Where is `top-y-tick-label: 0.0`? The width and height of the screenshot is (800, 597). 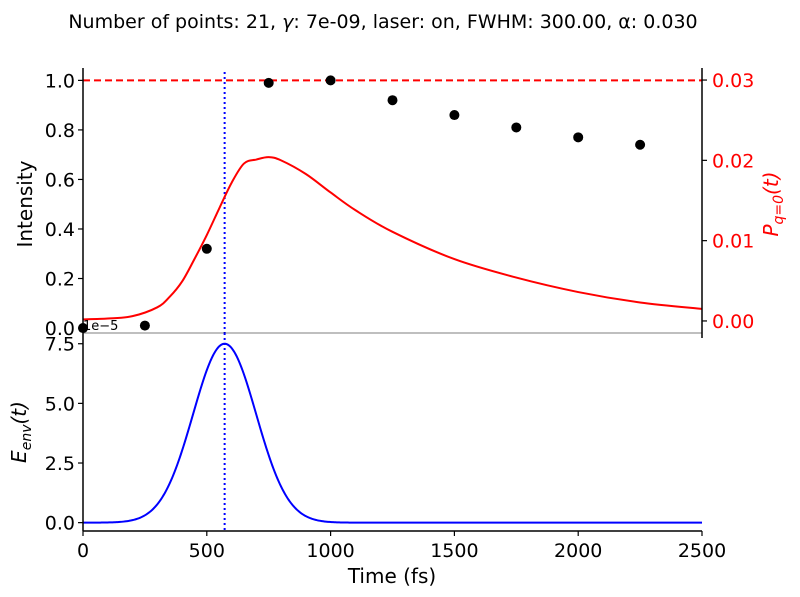 top-y-tick-label: 0.0 is located at coordinates (60, 329).